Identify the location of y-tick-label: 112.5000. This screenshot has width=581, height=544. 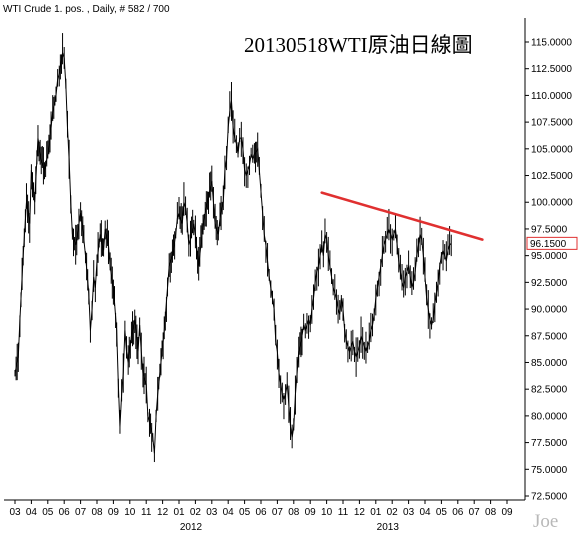
(551, 69).